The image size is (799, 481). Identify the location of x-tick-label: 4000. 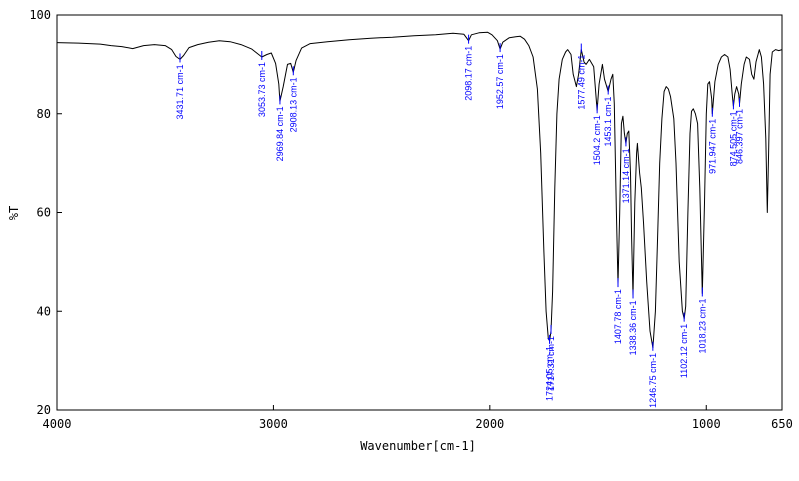
(57, 424).